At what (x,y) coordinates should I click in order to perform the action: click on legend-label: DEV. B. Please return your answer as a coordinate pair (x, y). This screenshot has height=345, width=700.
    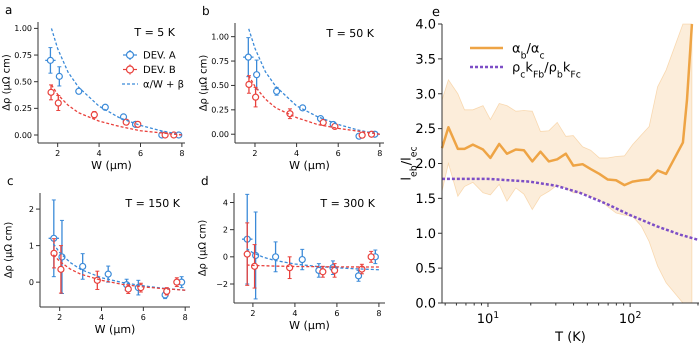
    Looking at the image, I should click on (159, 70).